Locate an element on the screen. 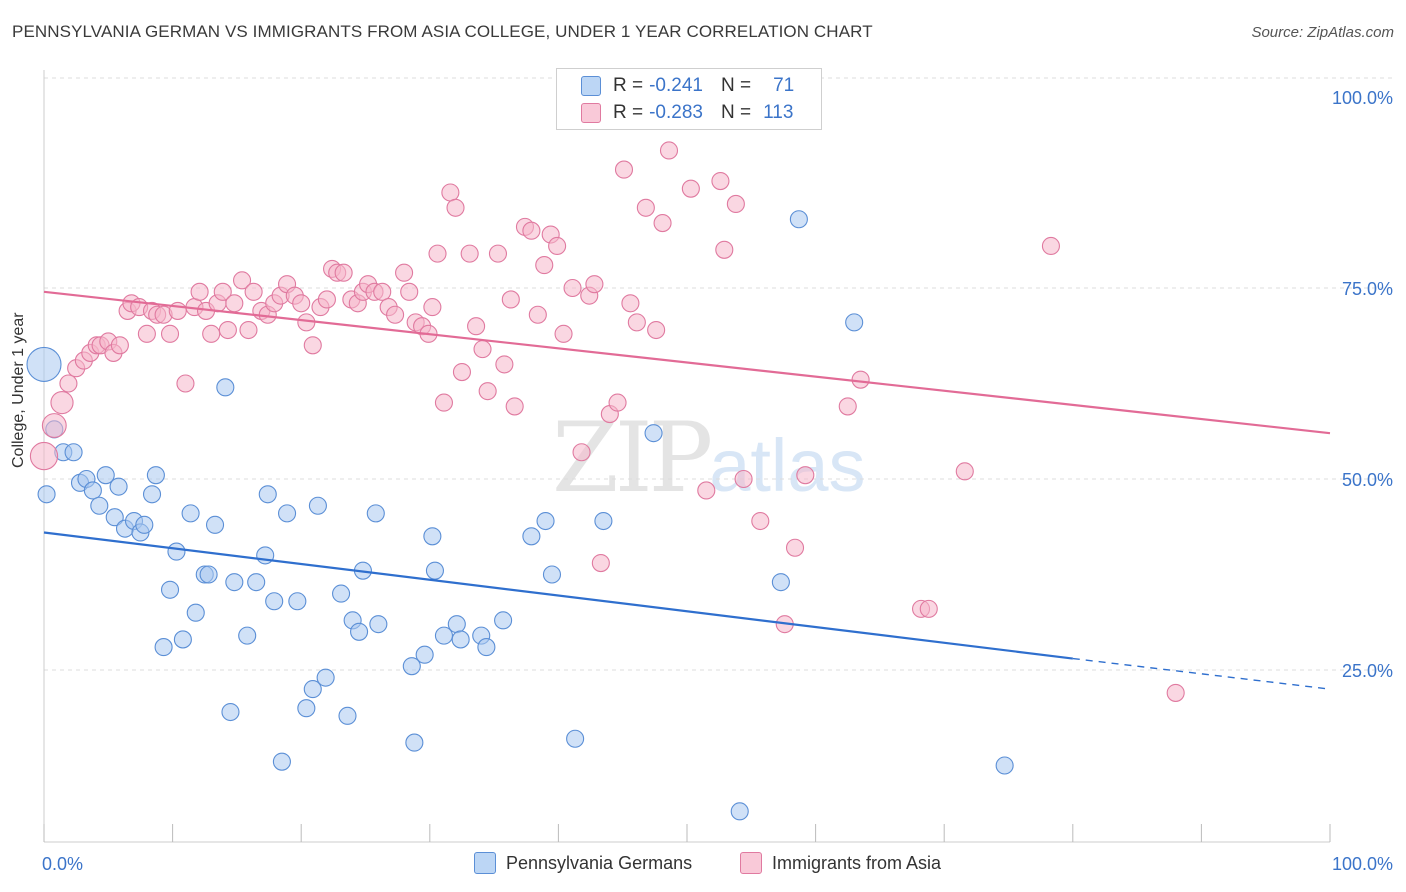 The width and height of the screenshot is (1406, 892). stats-legend-row-pink: R = -0.283 N = 113 is located at coordinates (687, 113).